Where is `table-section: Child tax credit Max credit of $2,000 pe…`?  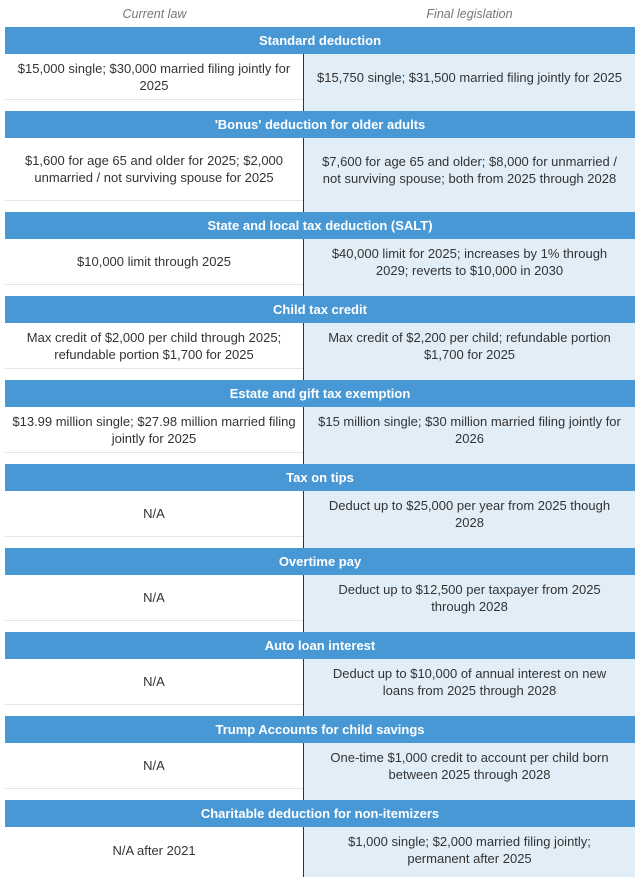 table-section: Child tax credit Max credit of $2,000 pe… is located at coordinates (320, 338).